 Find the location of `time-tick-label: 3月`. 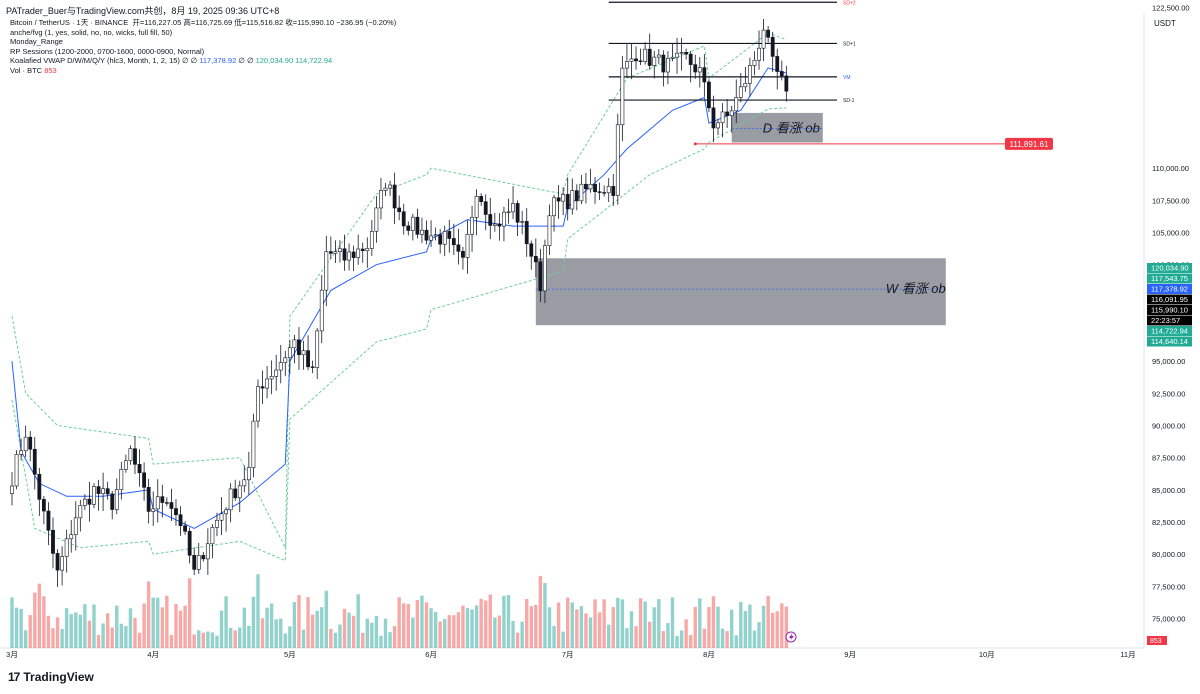

time-tick-label: 3月 is located at coordinates (12, 654).